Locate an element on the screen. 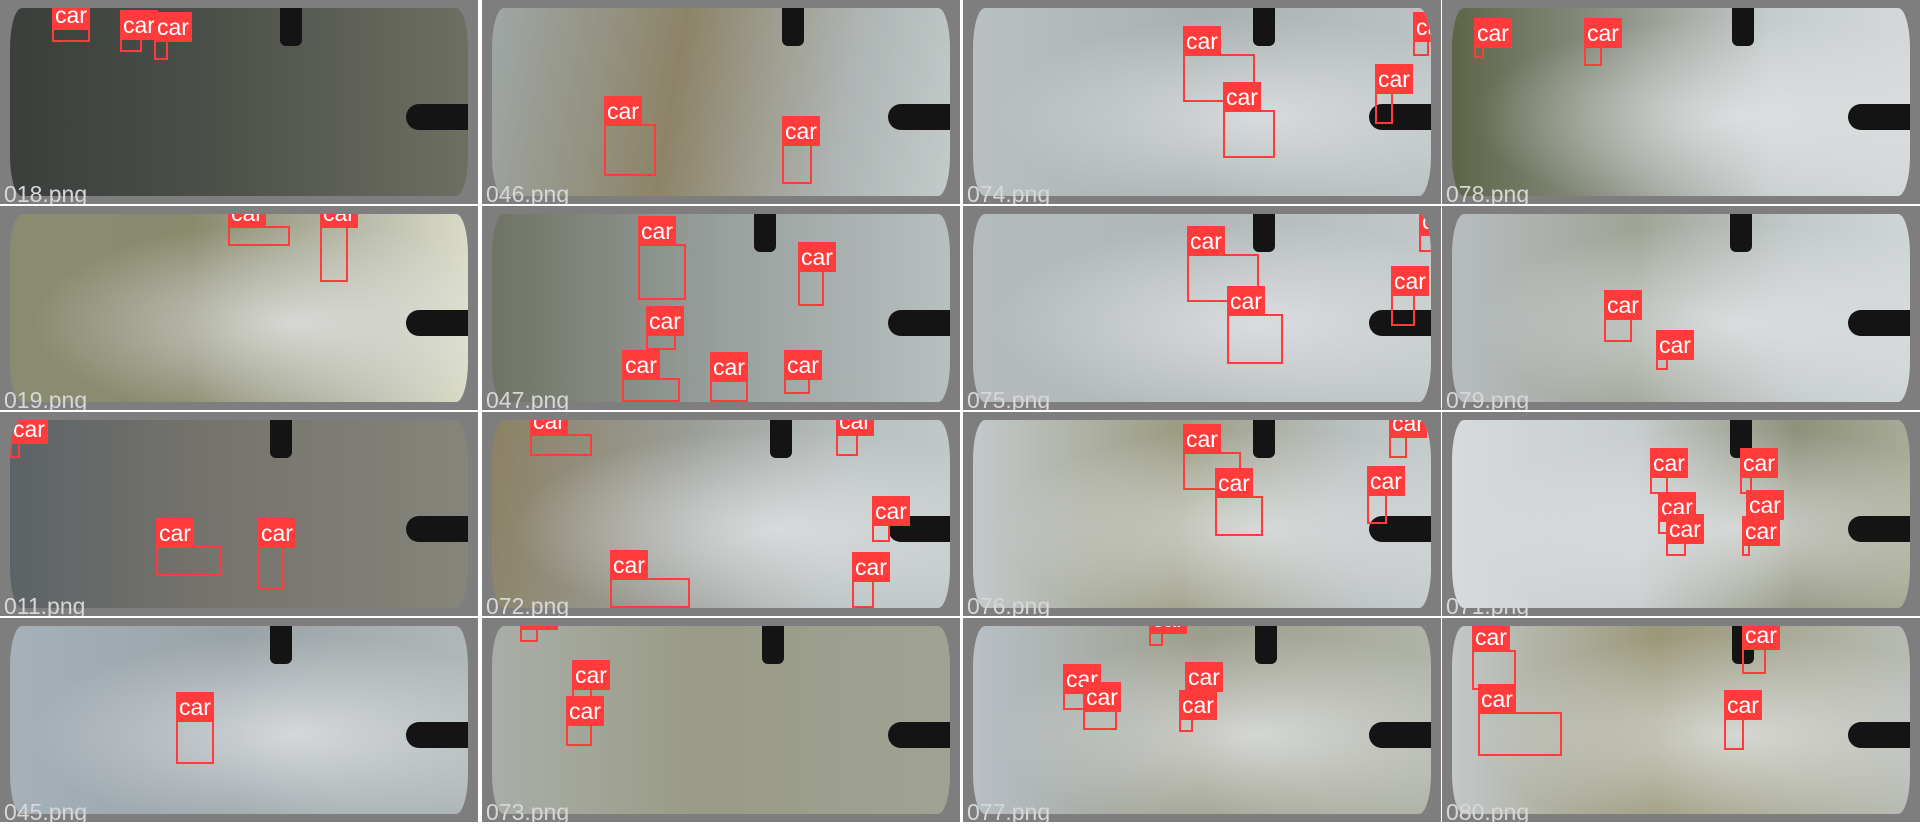 This screenshot has height=824, width=1920. tile-018: car car car 018.png is located at coordinates (239, 102).